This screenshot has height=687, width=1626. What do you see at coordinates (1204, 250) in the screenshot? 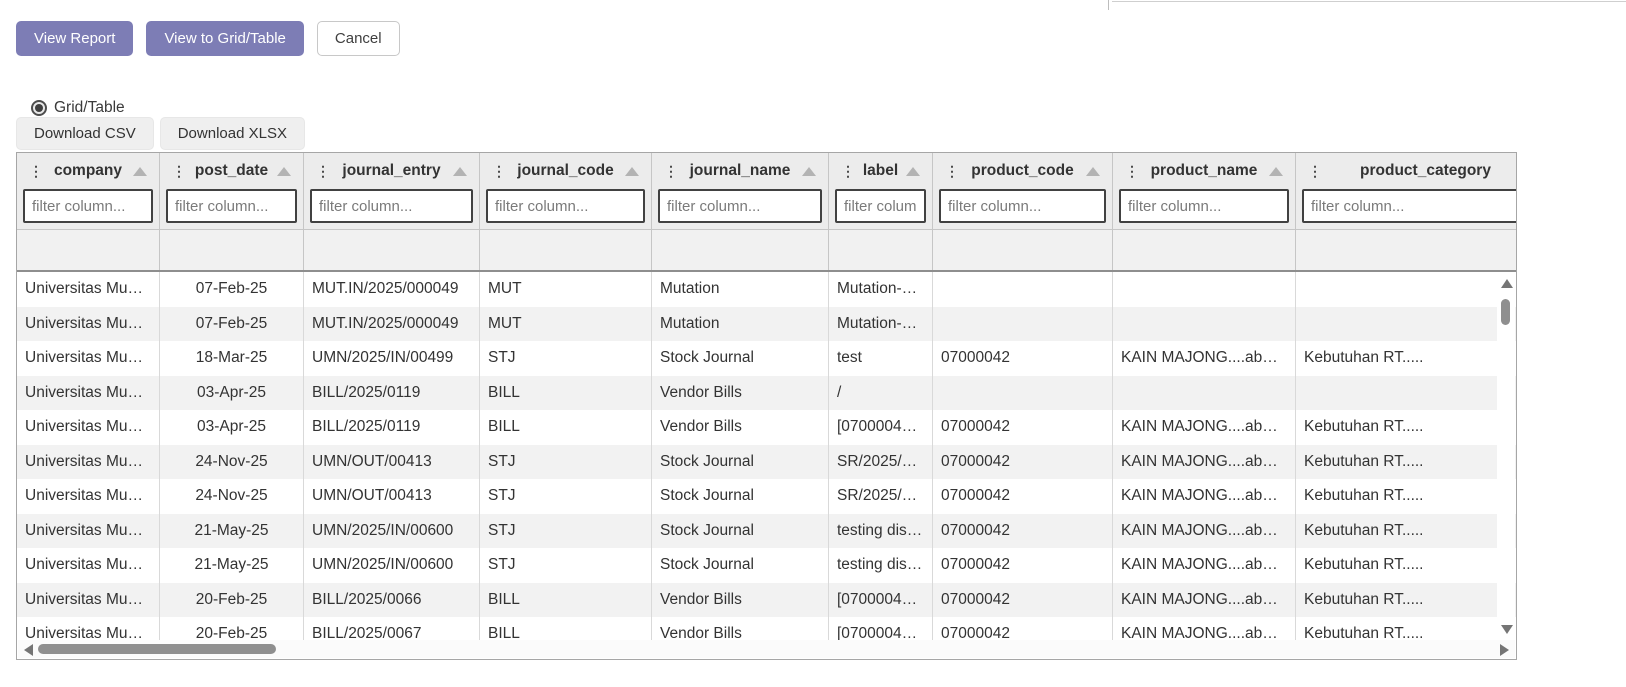
I see `aggregate-cell-product_name` at bounding box center [1204, 250].